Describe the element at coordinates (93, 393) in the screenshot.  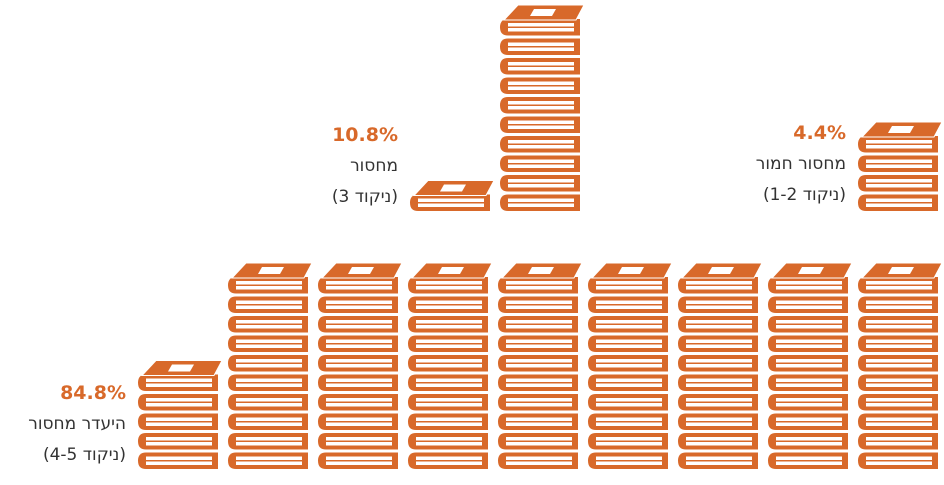
I see `value-label: 84.8%` at that location.